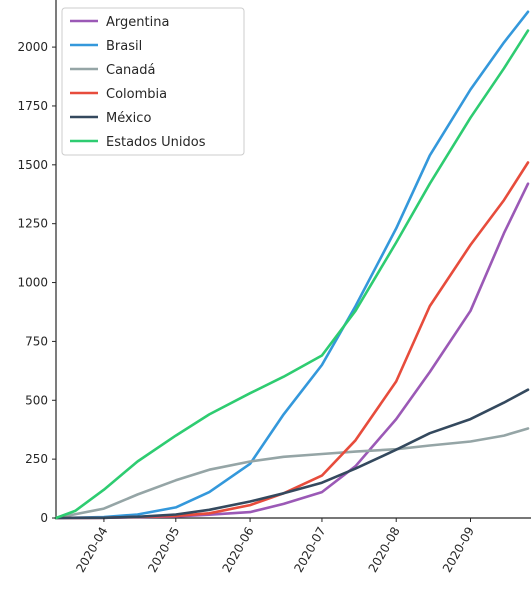  Describe the element at coordinates (32, 165) in the screenshot. I see `y-tick-label: 1500` at that location.